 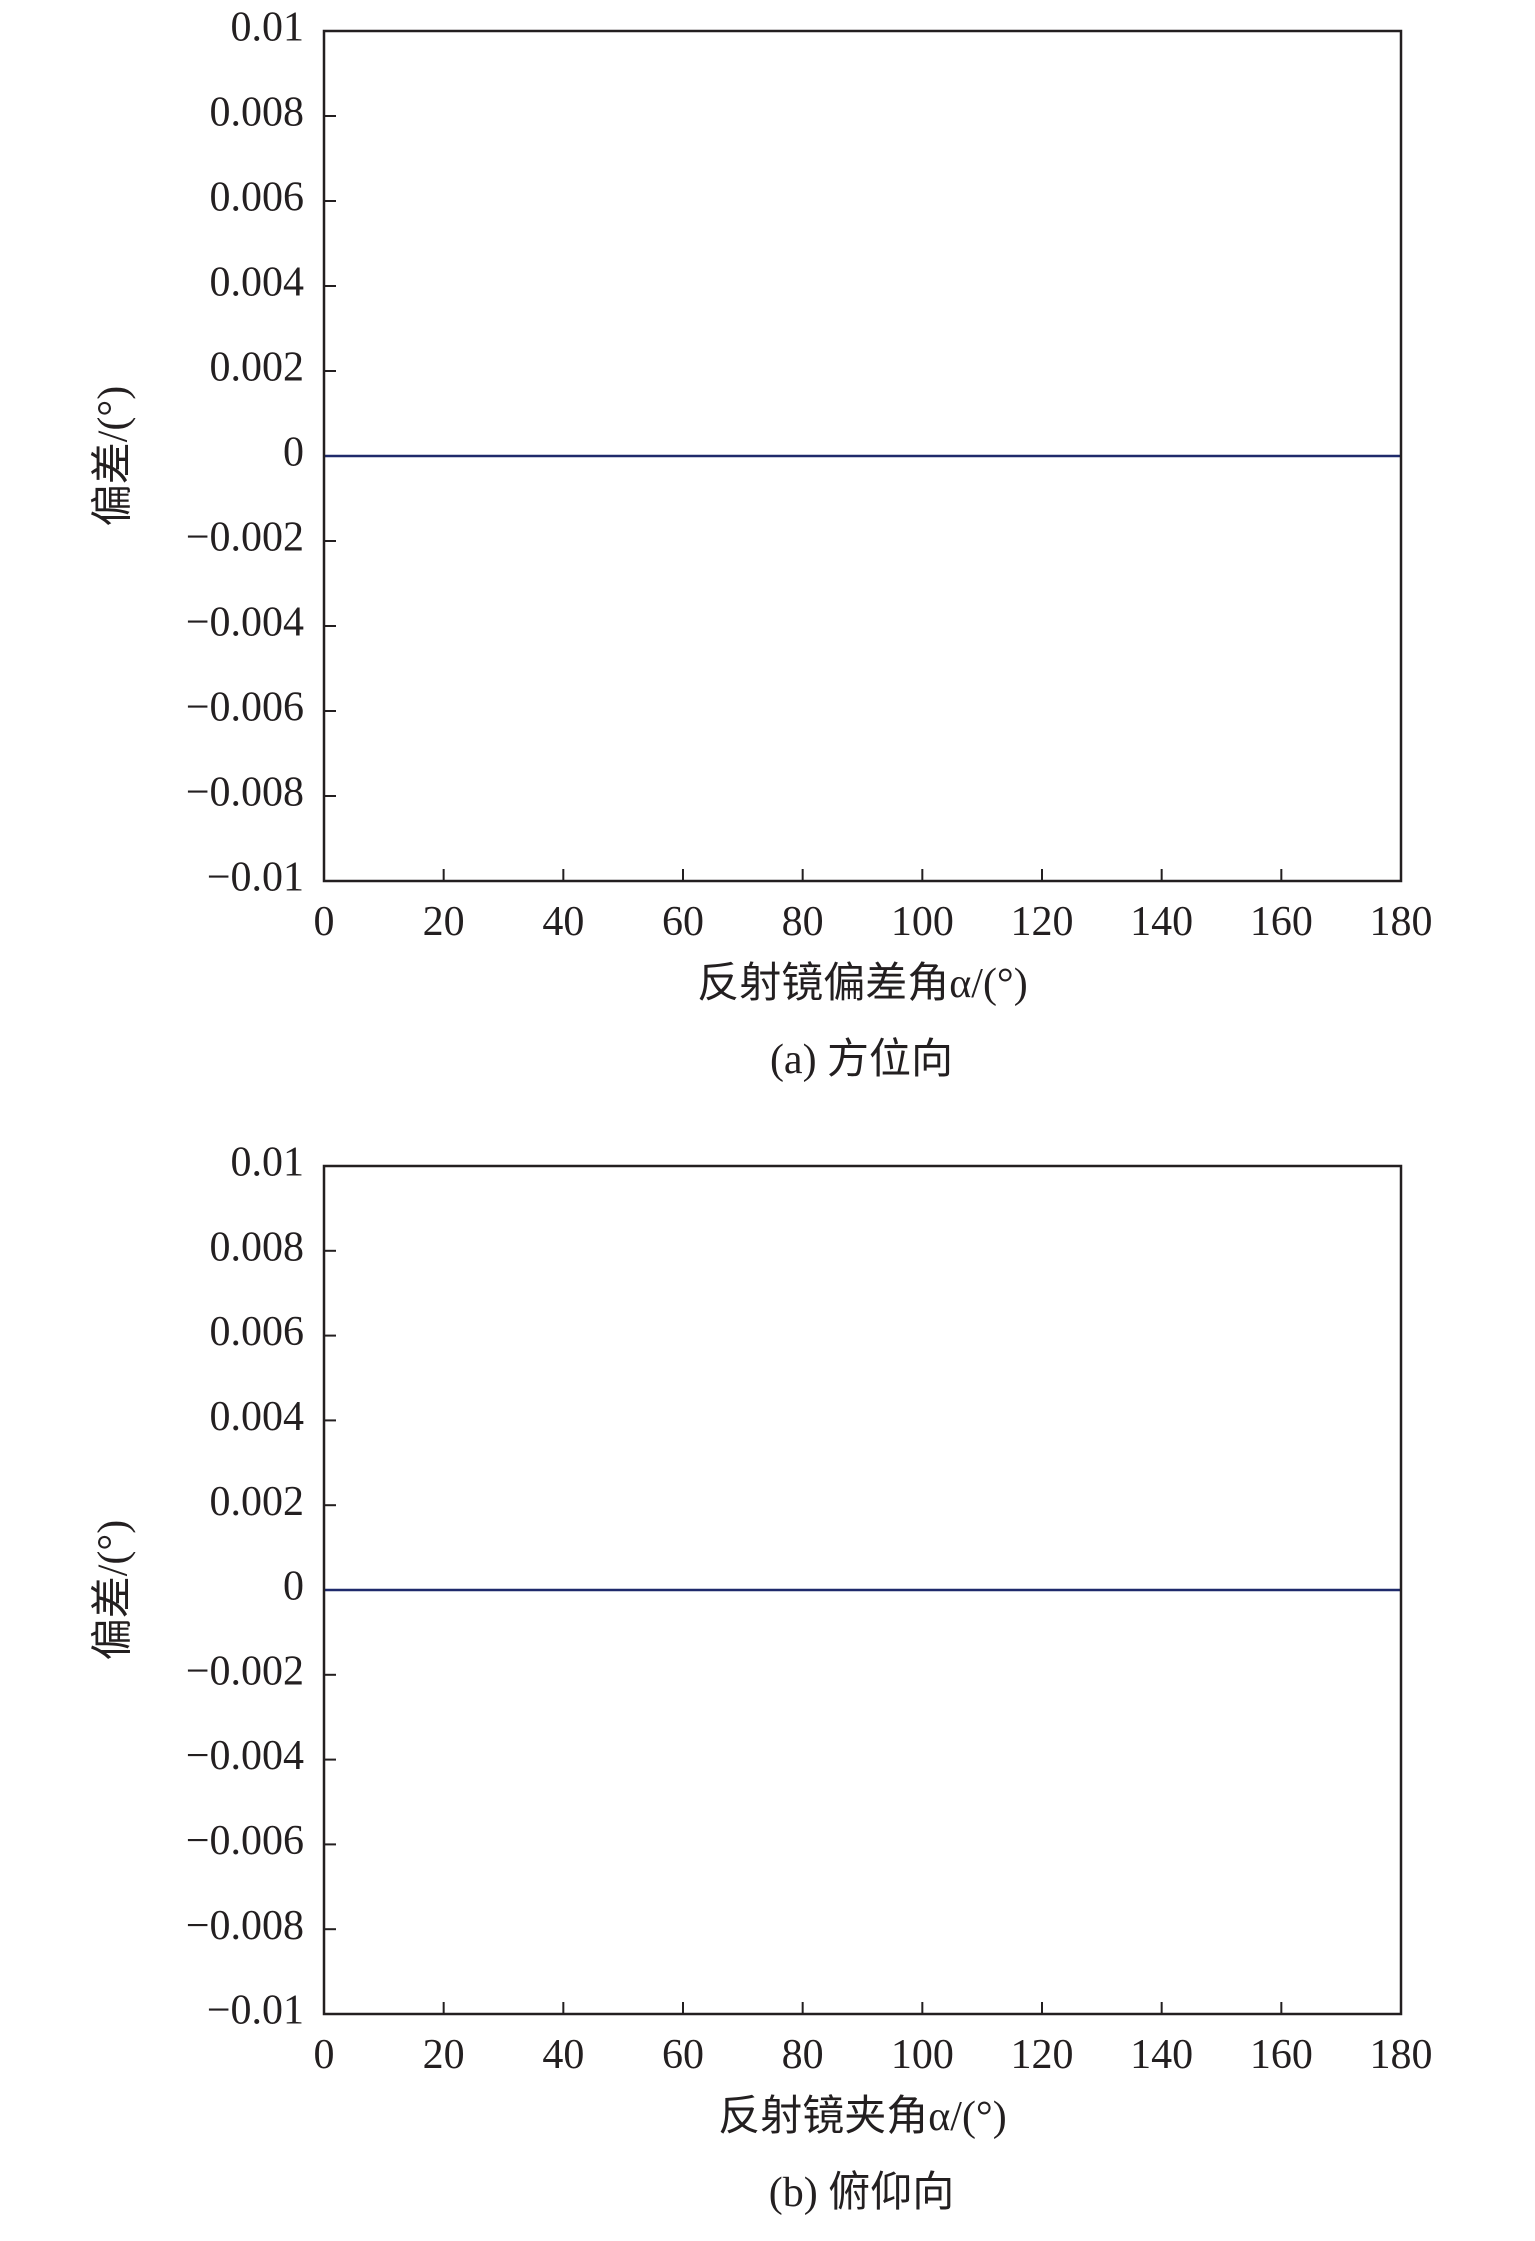 What do you see at coordinates (861, 1059) in the screenshot?
I see `chart-caption: (a) 方位向` at bounding box center [861, 1059].